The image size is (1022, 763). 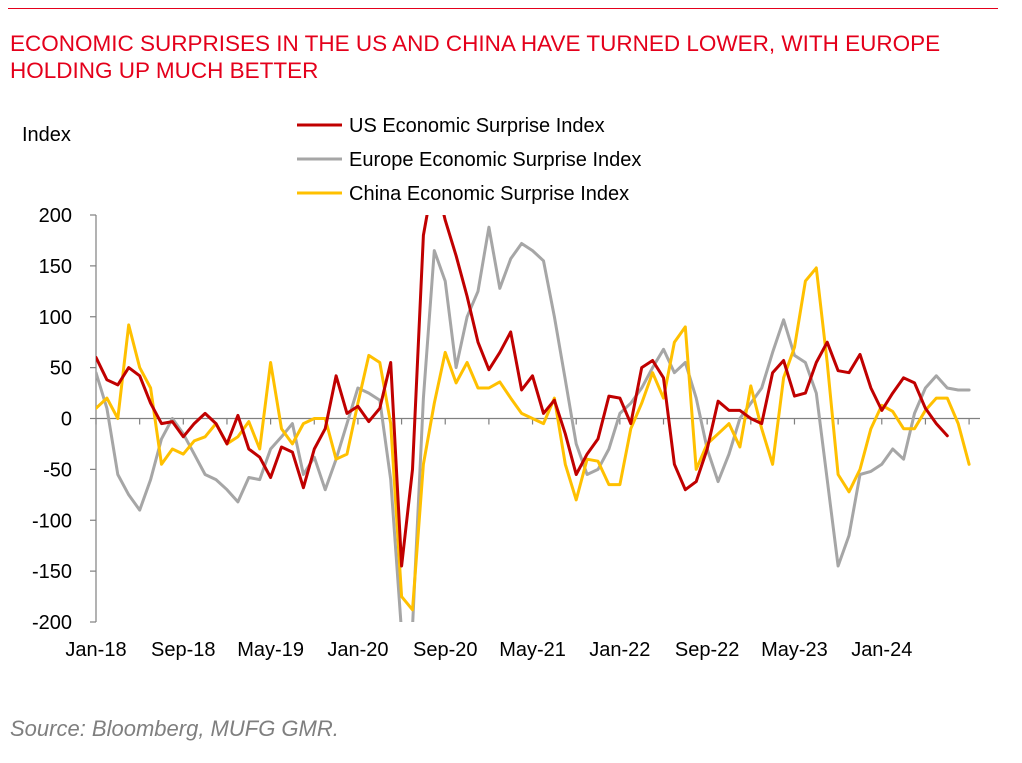 What do you see at coordinates (61, 369) in the screenshot?
I see `y-tick-label: 50` at bounding box center [61, 369].